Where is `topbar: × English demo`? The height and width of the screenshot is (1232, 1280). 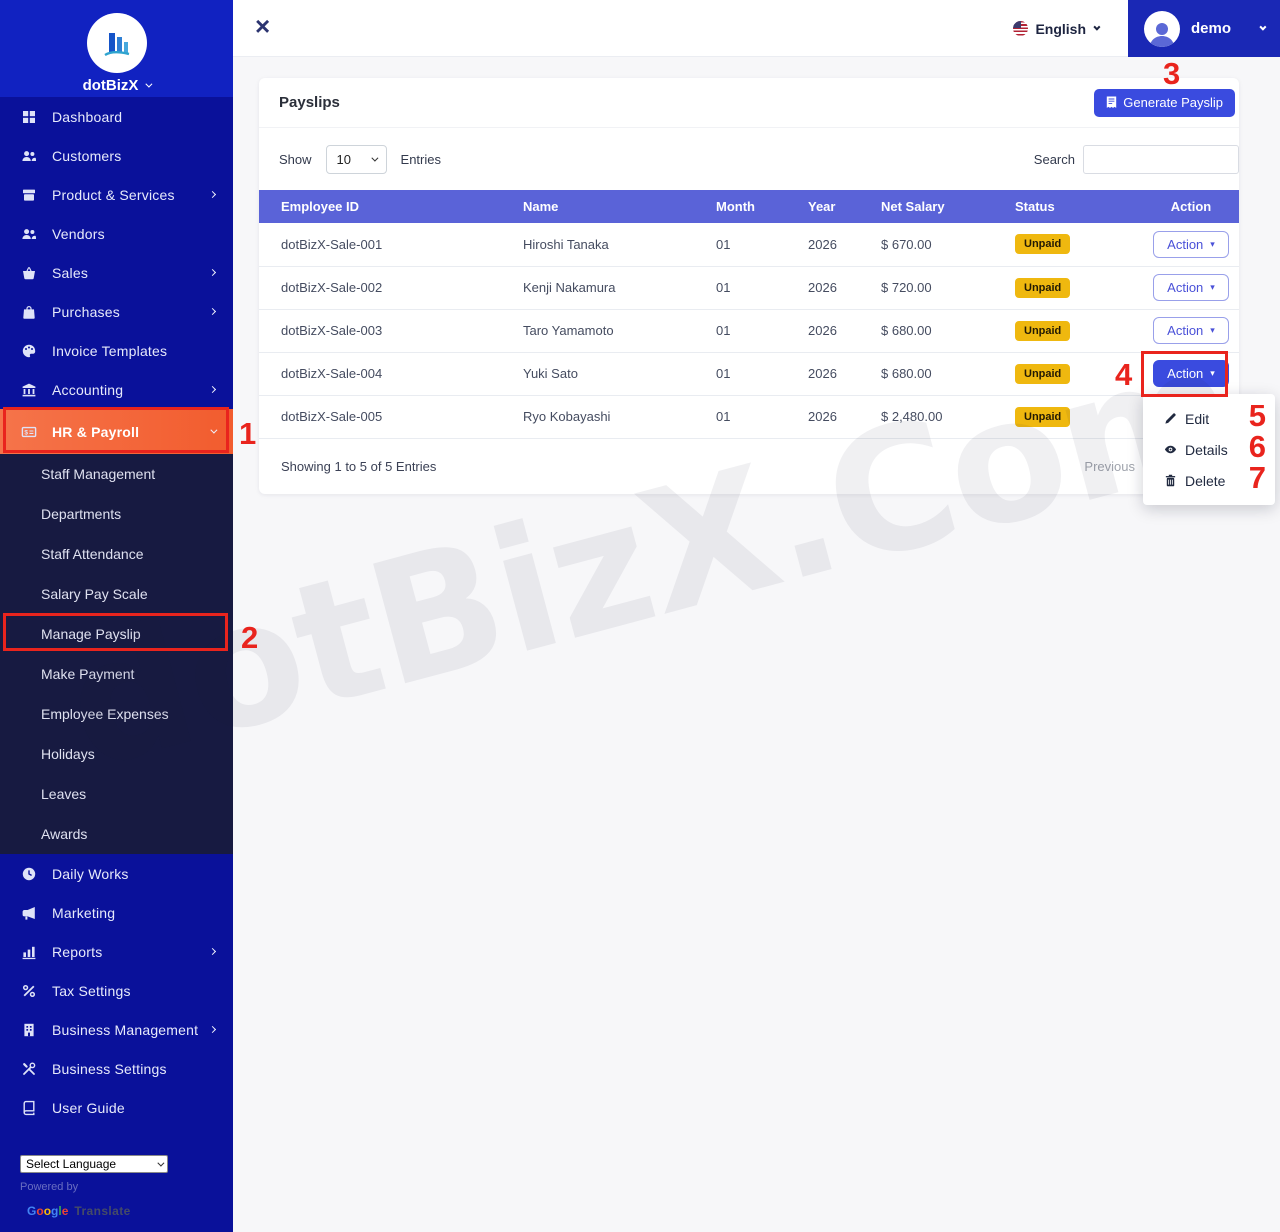 topbar: × English demo is located at coordinates (756, 28).